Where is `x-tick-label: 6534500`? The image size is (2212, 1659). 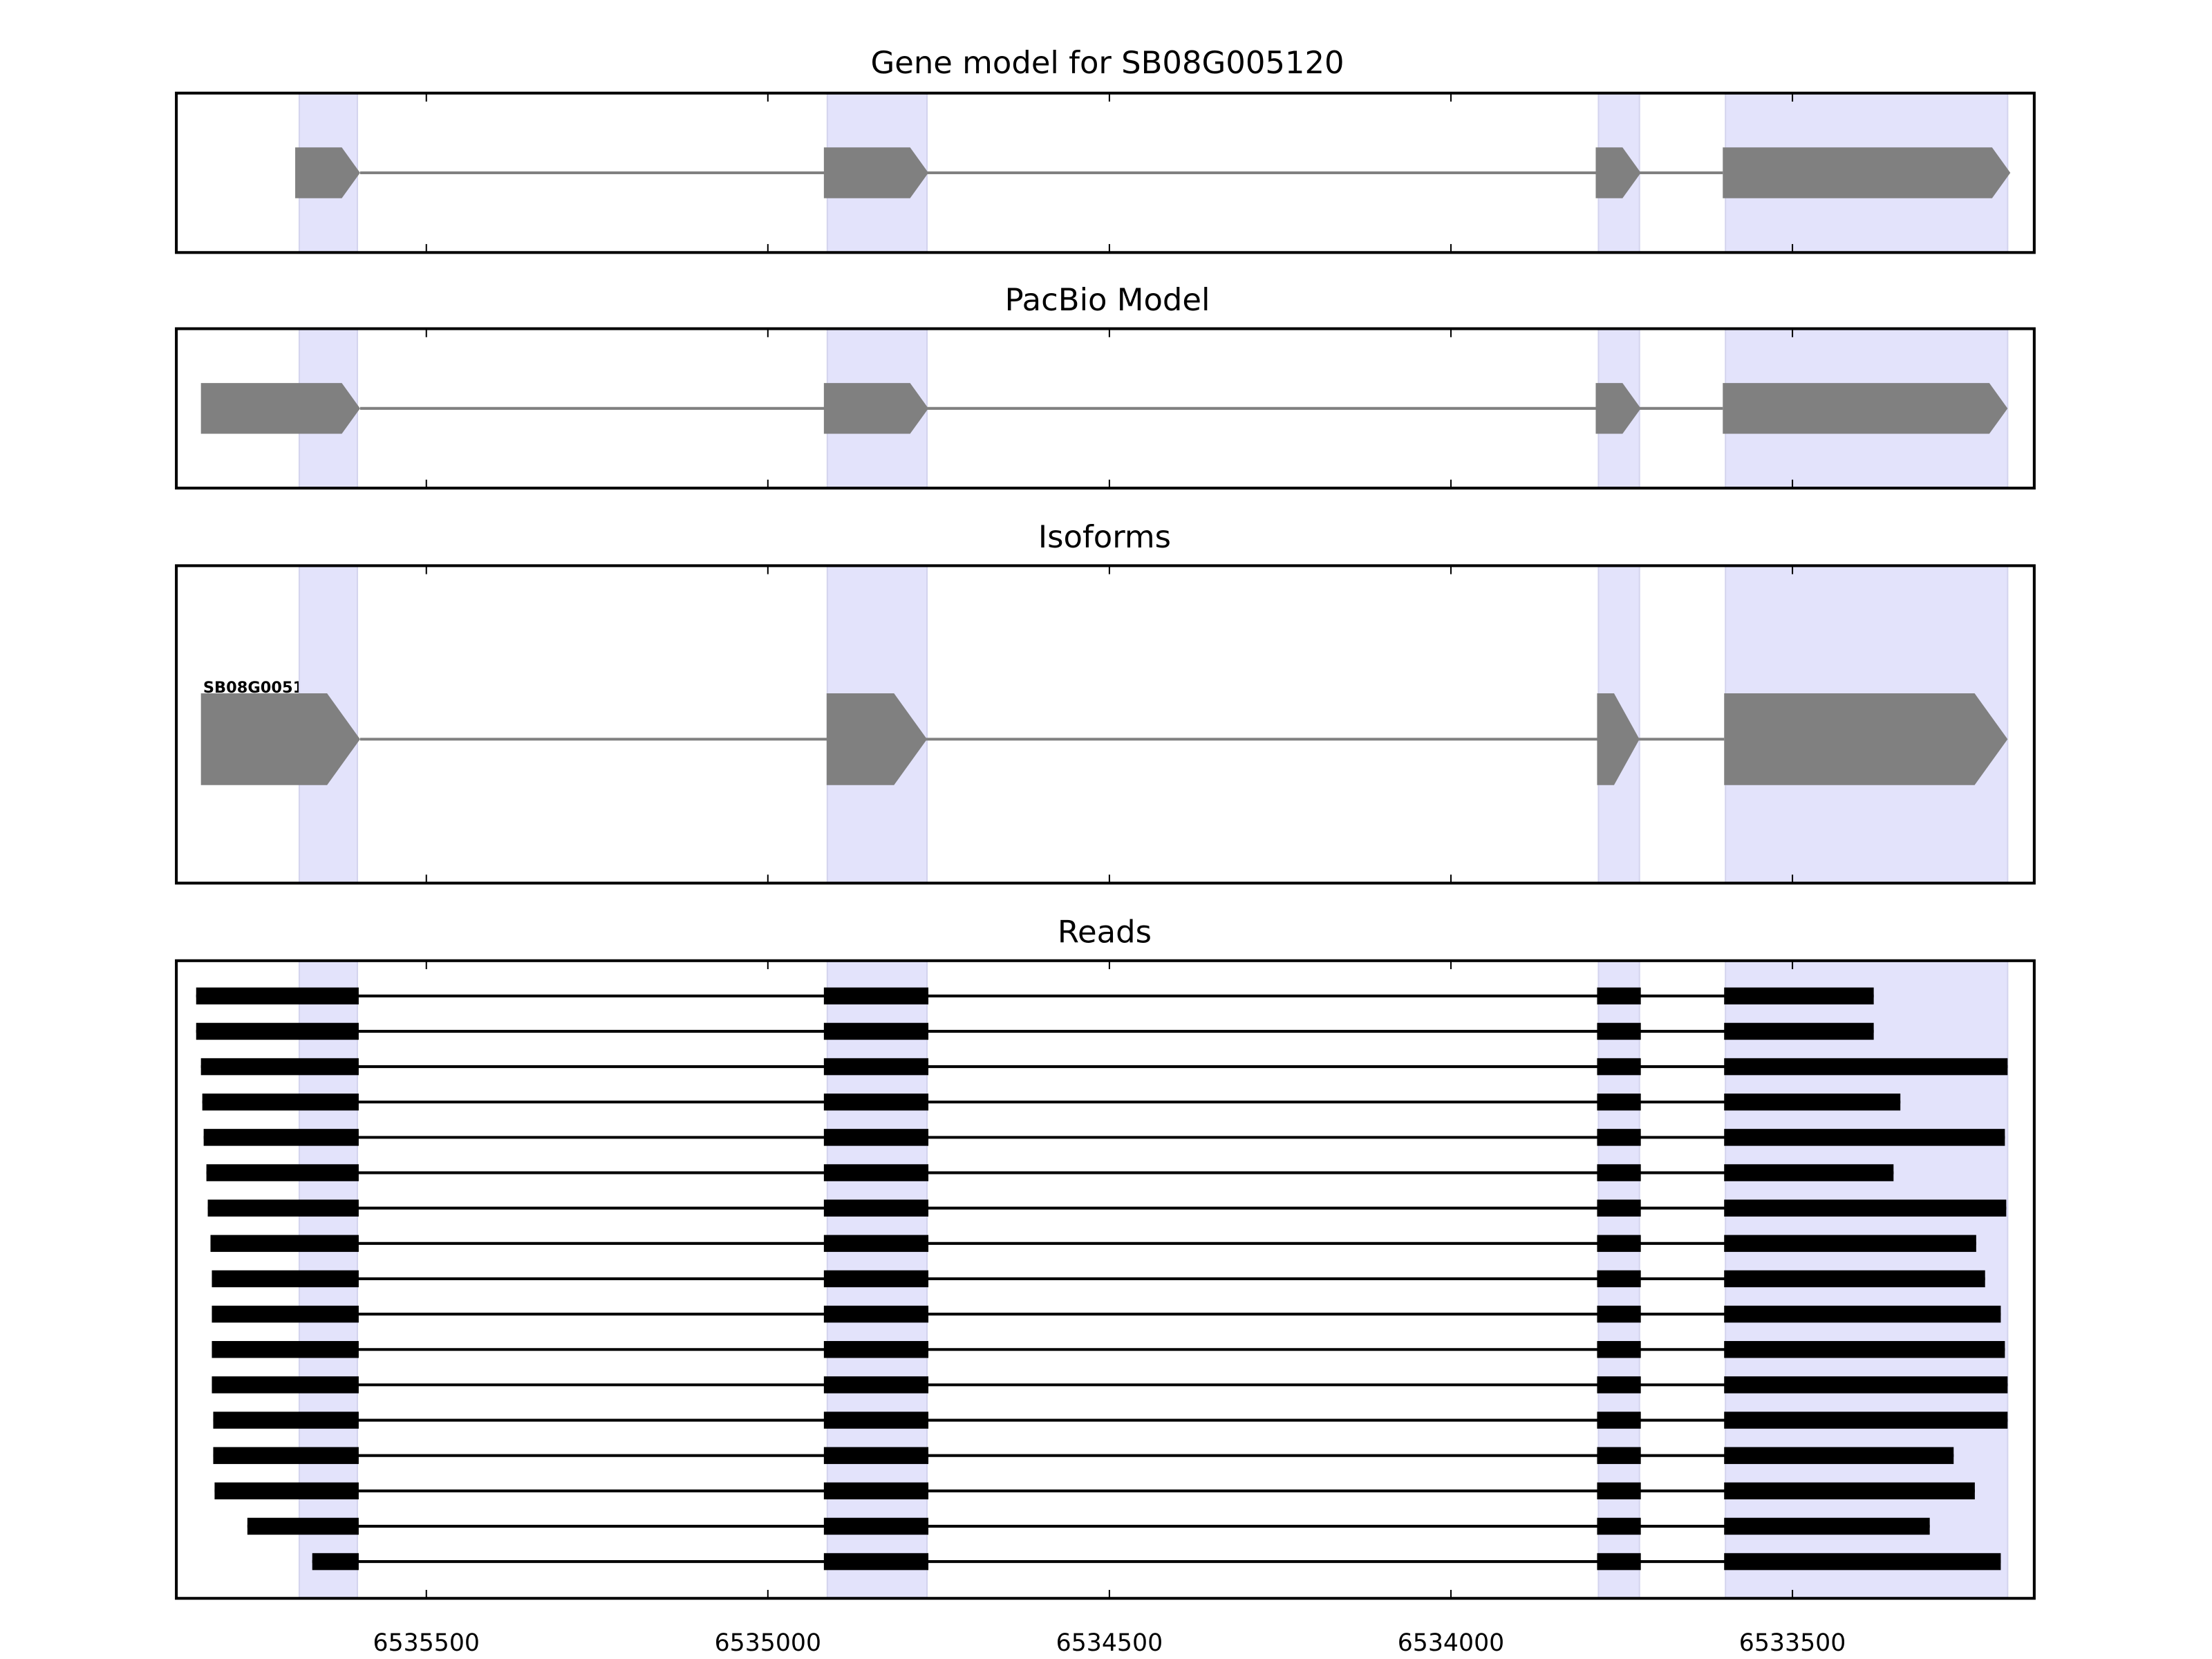
x-tick-label: 6534500 is located at coordinates (1110, 1643).